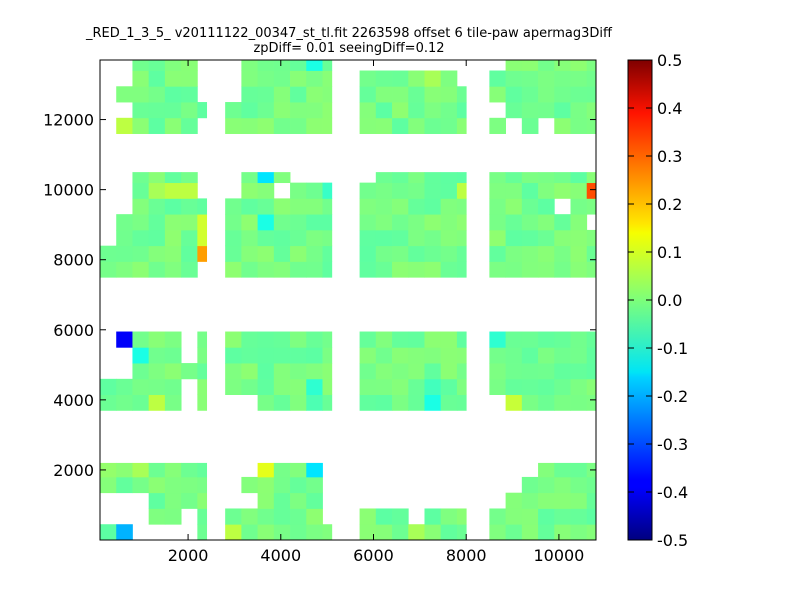 The image size is (800, 600). What do you see at coordinates (672, 492) in the screenshot?
I see `colorbar-tick-label: -0.4` at bounding box center [672, 492].